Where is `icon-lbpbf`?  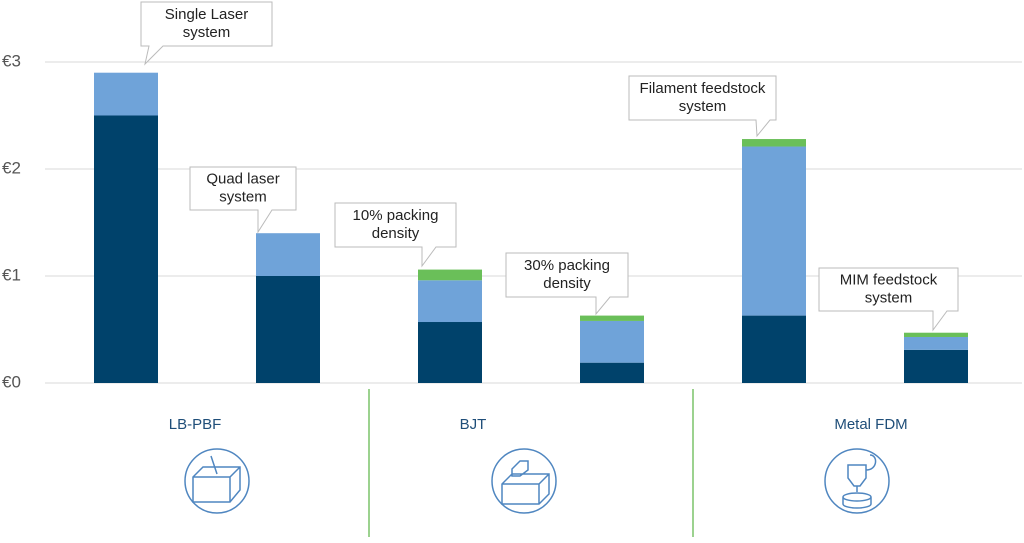 icon-lbpbf is located at coordinates (216, 479).